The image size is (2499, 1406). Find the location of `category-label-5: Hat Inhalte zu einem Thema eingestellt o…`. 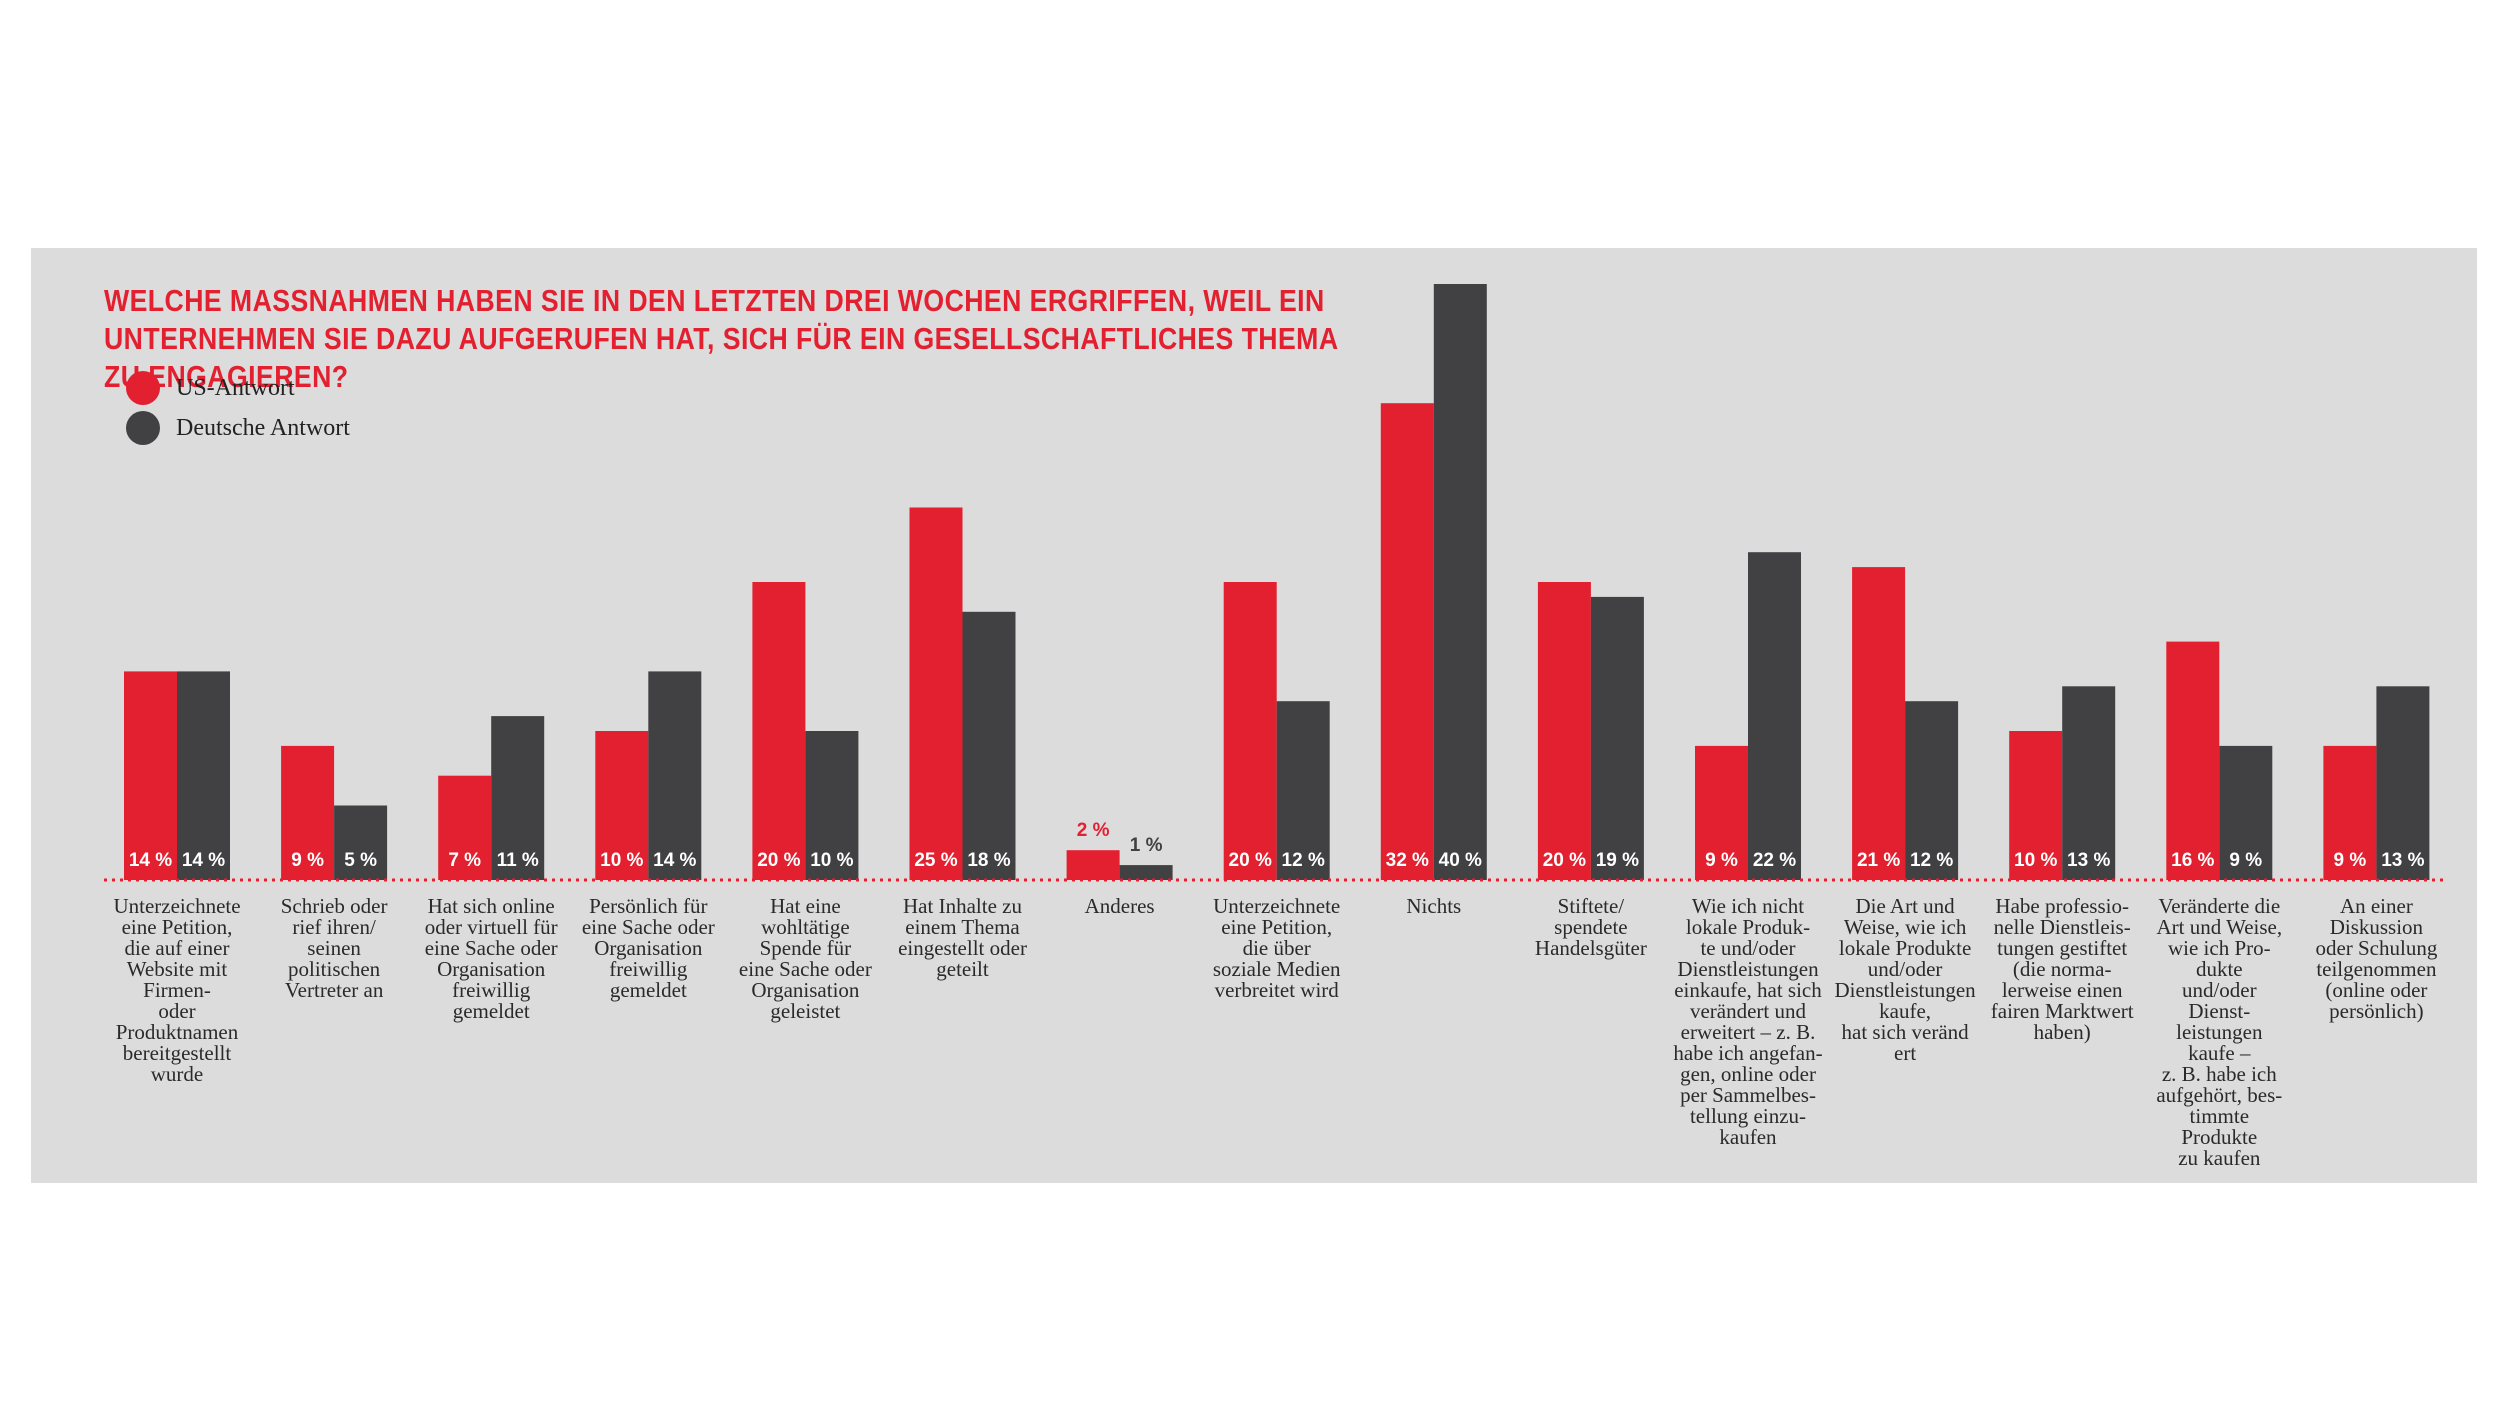

category-label-5: Hat Inhalte zu einem Thema eingestellt o… is located at coordinates (962, 937).